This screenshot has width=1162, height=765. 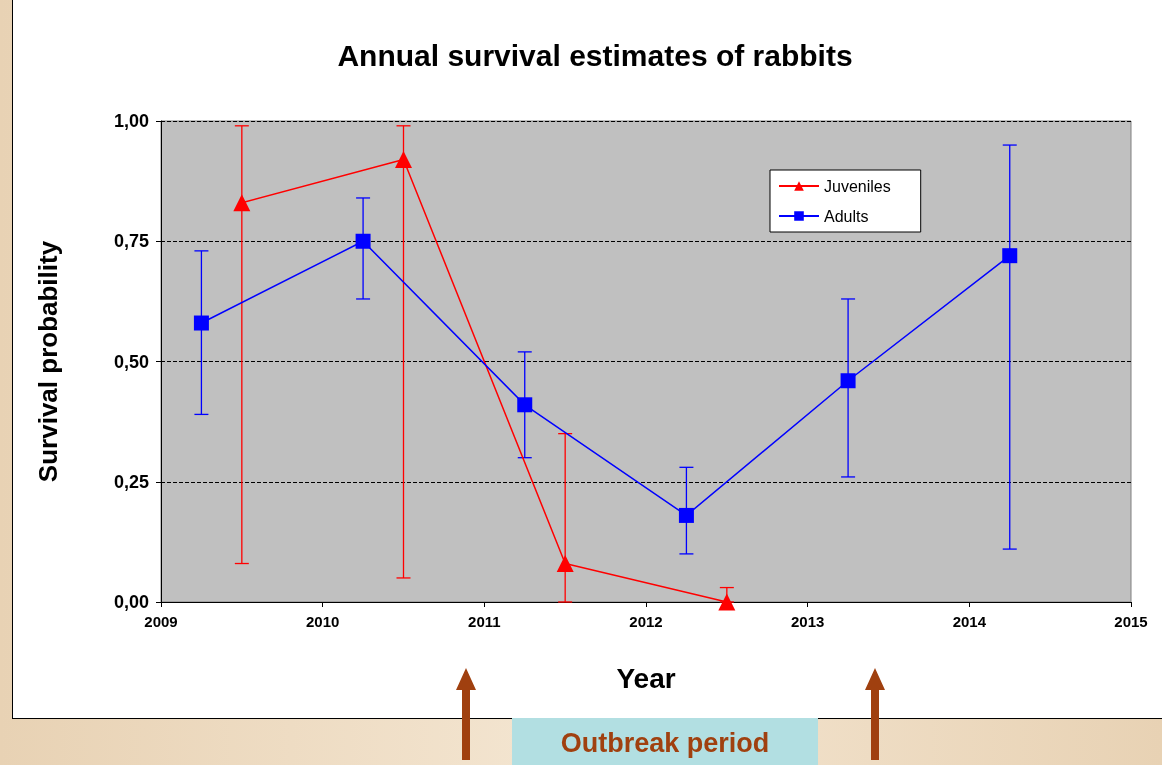 I want to click on x-tick-label: 2012, so click(x=646, y=621).